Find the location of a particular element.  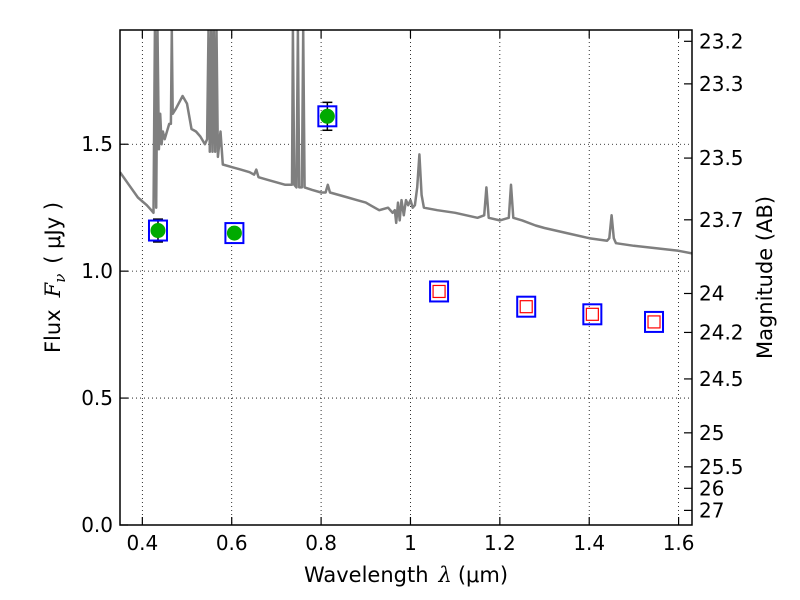

right-tick-label: 25 is located at coordinates (711, 433).